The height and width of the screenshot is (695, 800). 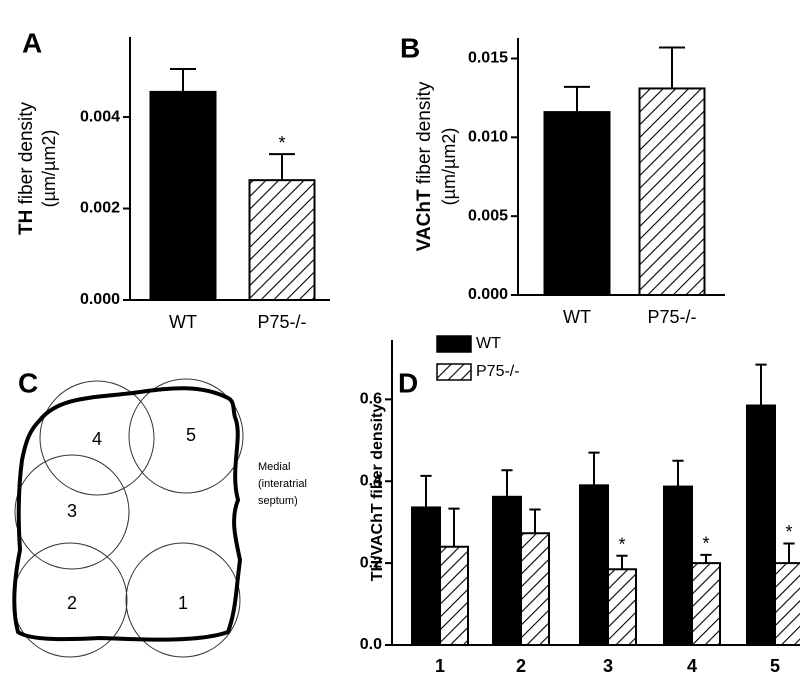 I want to click on note-text: septum), so click(x=278, y=501).